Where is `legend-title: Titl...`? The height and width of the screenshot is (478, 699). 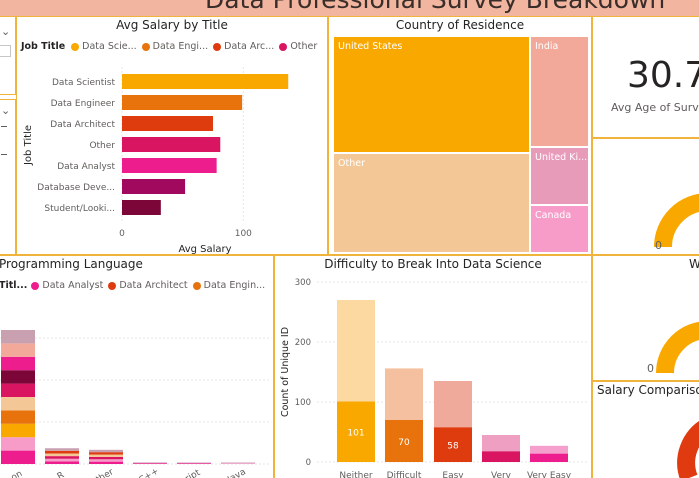
legend-title: Titl... is located at coordinates (14, 285).